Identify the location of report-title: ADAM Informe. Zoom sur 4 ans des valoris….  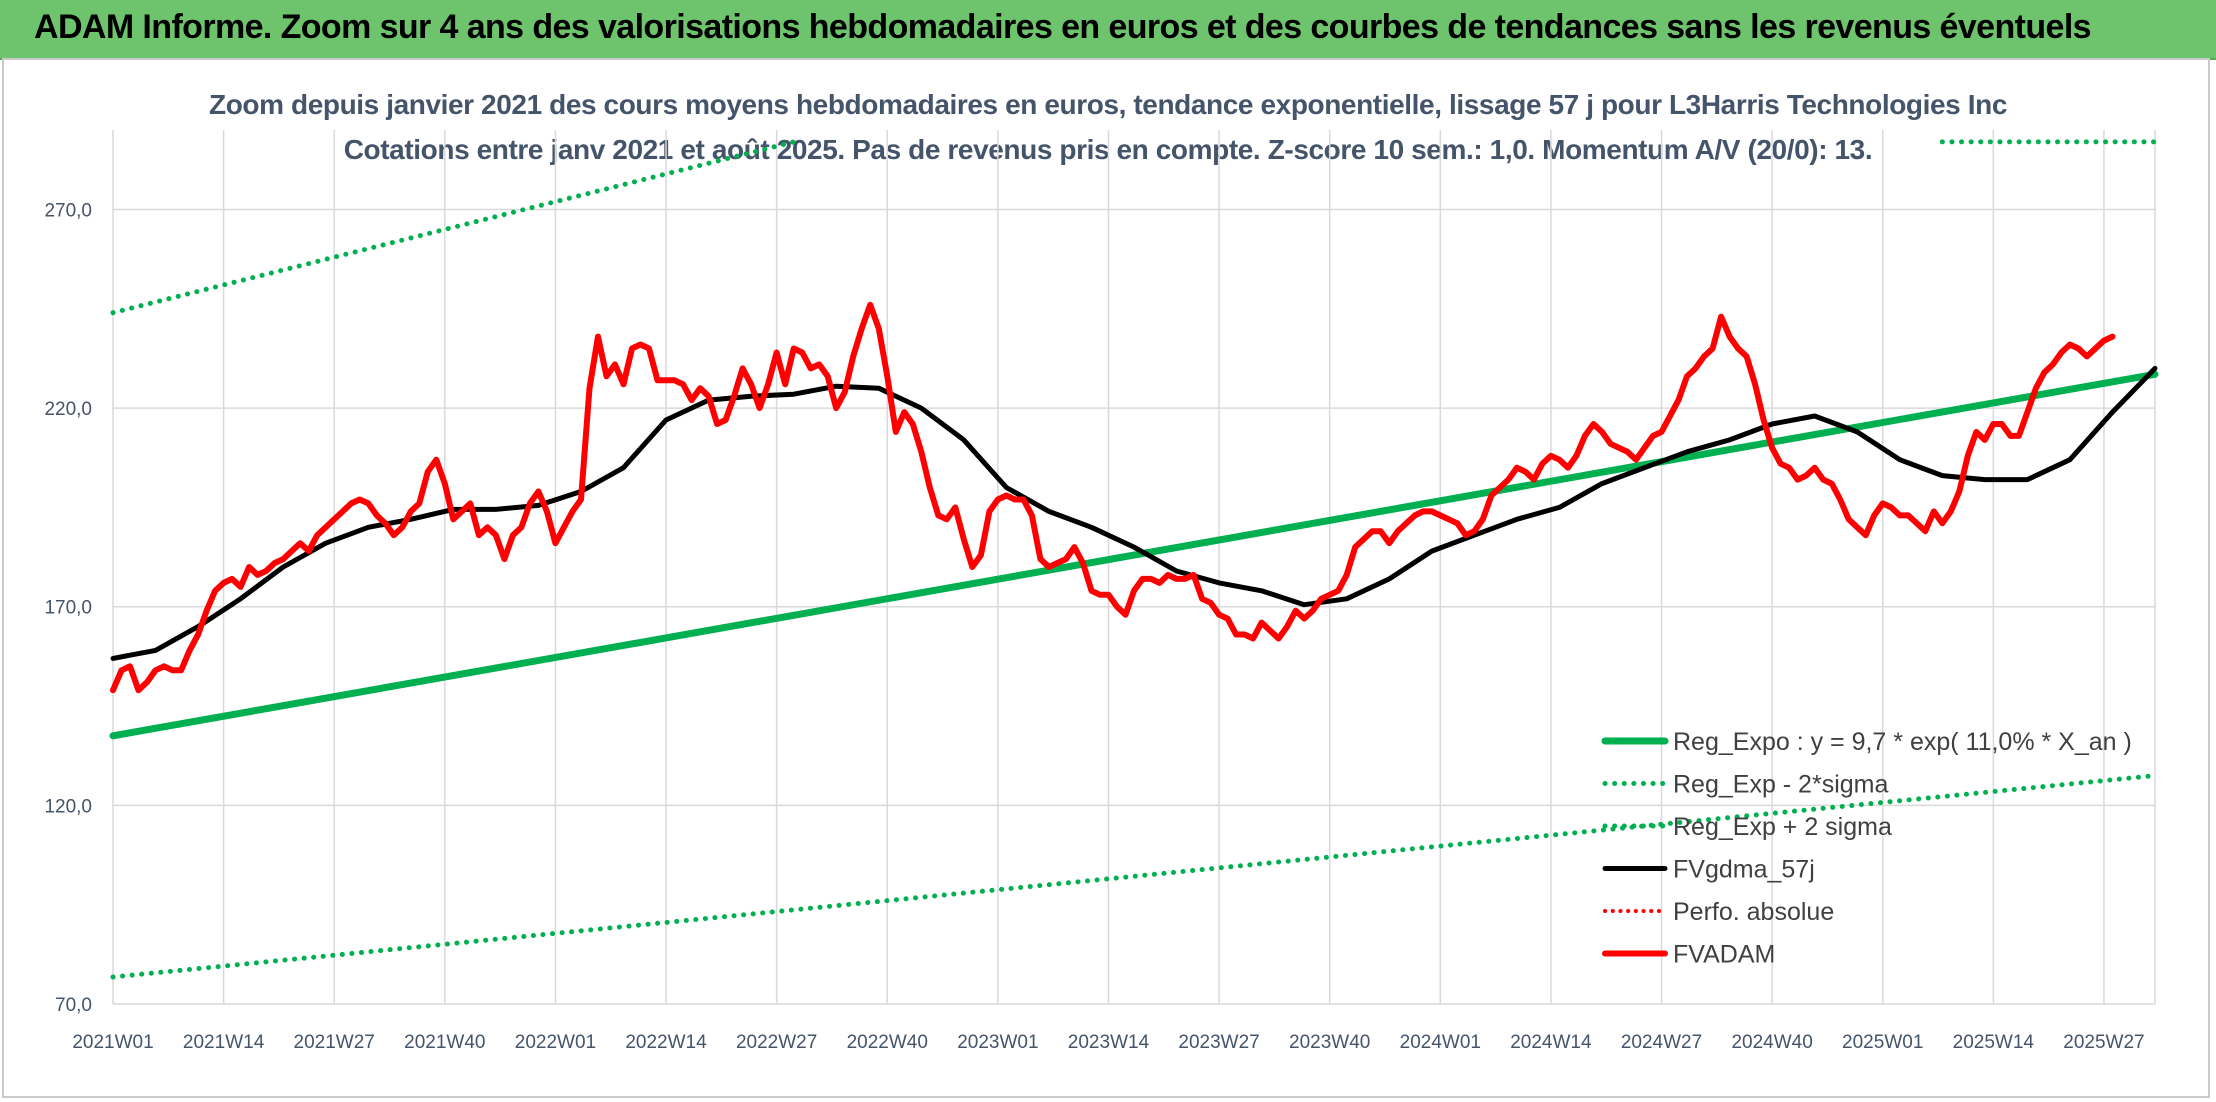
(1063, 27).